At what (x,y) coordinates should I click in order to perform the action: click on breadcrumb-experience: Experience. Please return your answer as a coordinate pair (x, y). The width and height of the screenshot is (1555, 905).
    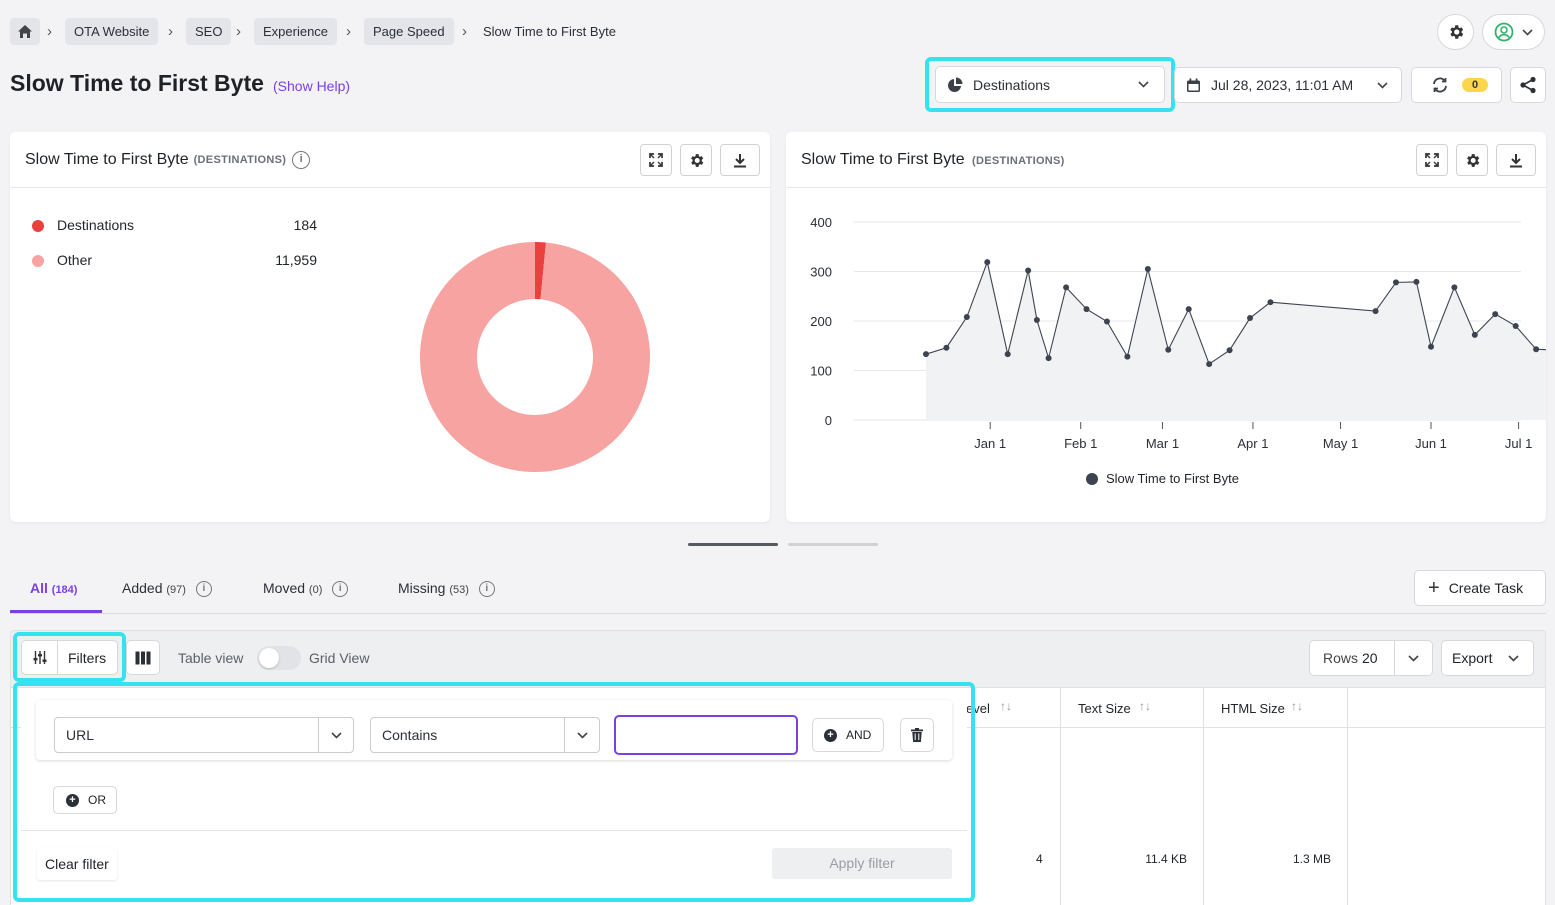
    Looking at the image, I should click on (296, 31).